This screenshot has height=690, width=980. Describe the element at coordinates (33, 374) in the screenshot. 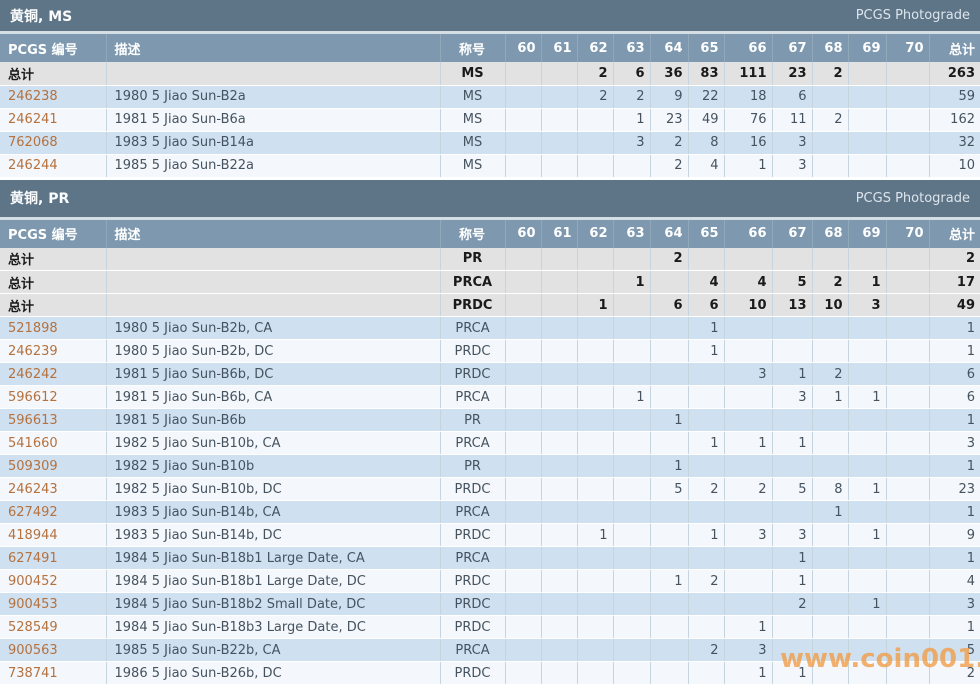

I see `pcgs-number-link: 246242` at that location.